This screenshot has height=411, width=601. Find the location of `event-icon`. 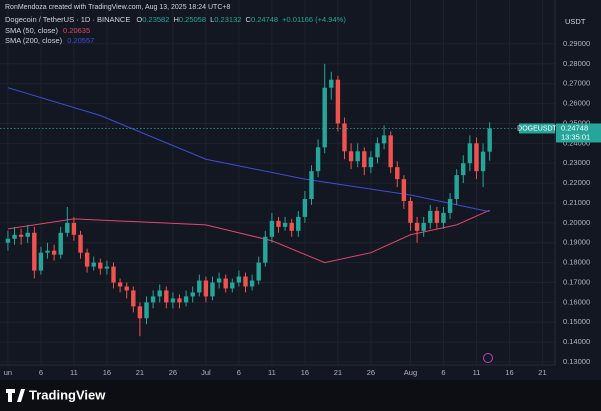

event-icon is located at coordinates (488, 358).